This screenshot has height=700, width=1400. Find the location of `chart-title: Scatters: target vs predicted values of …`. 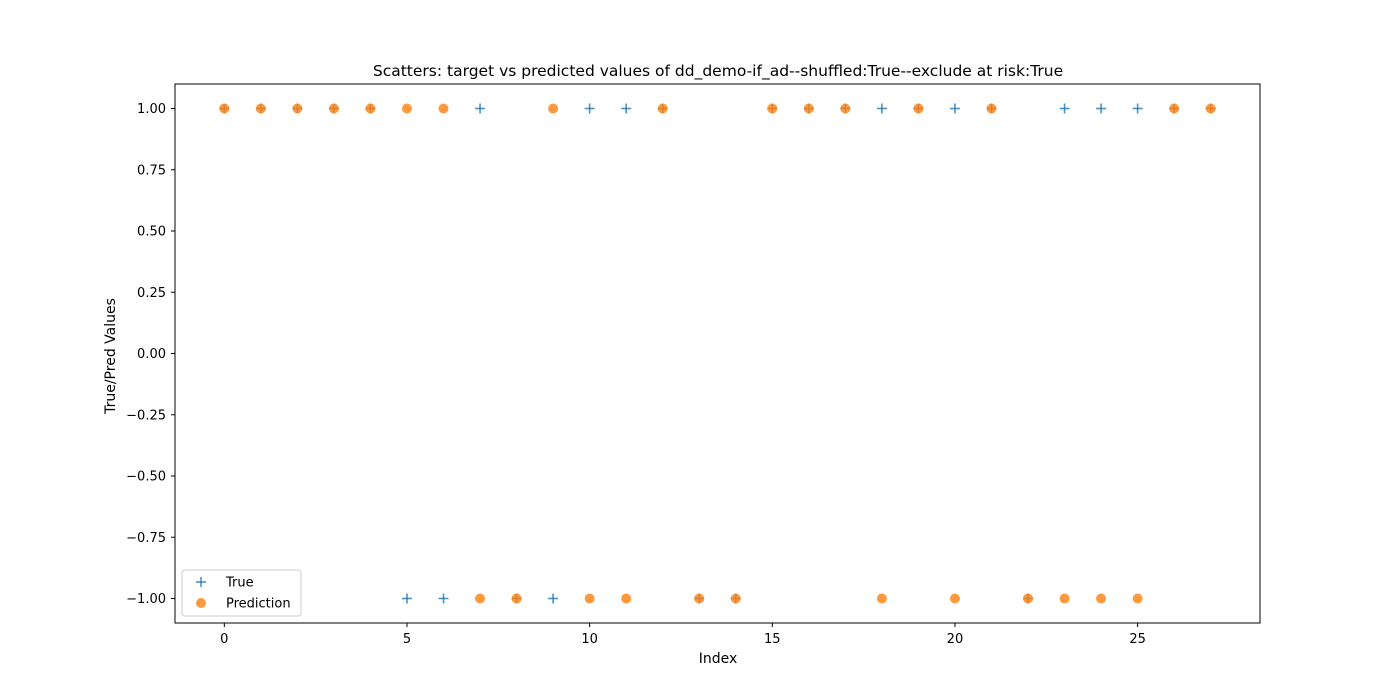

chart-title: Scatters: target vs predicted values of … is located at coordinates (718, 71).